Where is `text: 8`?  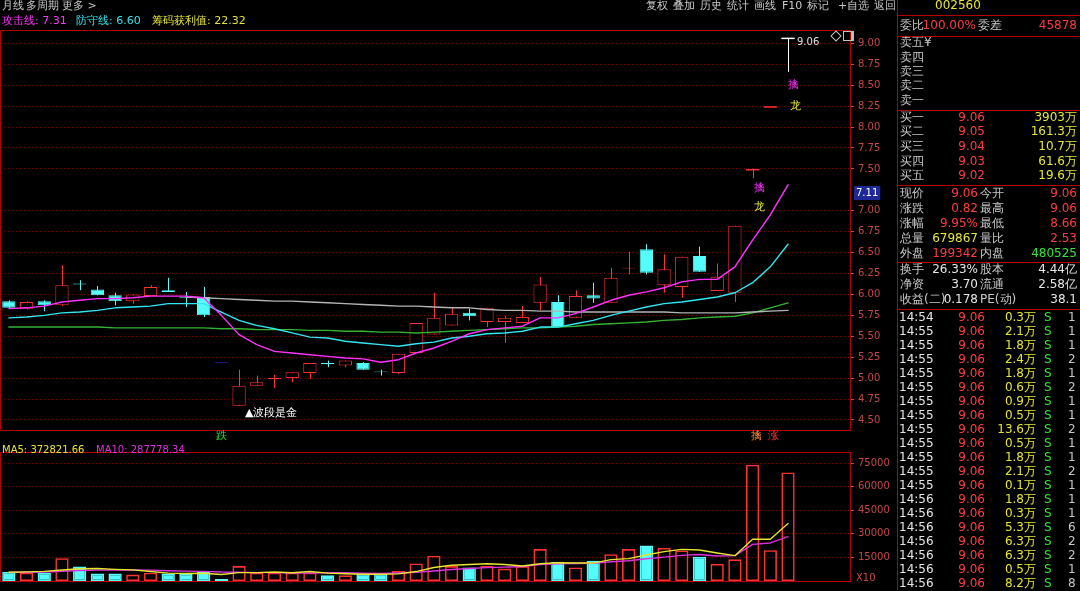 text: 8 is located at coordinates (1072, 583).